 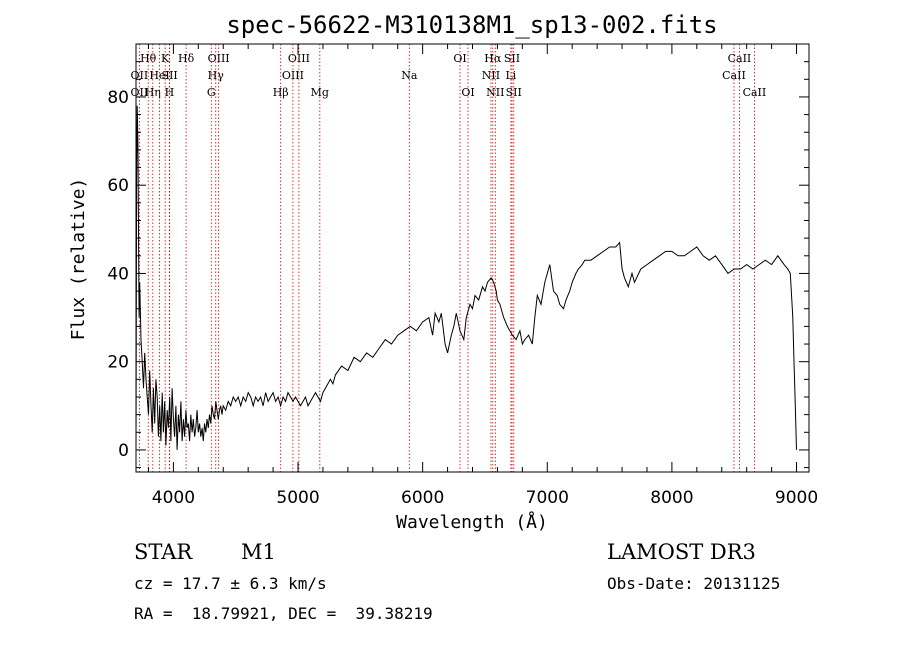 What do you see at coordinates (230, 583) in the screenshot?
I see `redshift-cz: cz = 17.7 ± 6.3 km/s` at bounding box center [230, 583].